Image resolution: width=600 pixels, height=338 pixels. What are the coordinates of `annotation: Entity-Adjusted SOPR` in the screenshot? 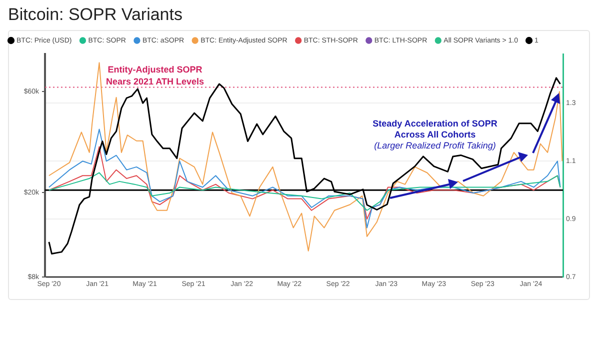 It's located at (155, 69).